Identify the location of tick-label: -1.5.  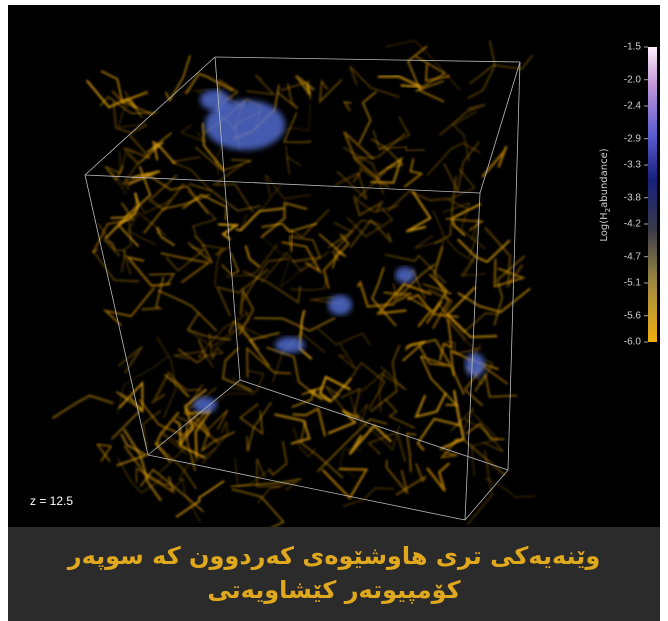
(633, 47).